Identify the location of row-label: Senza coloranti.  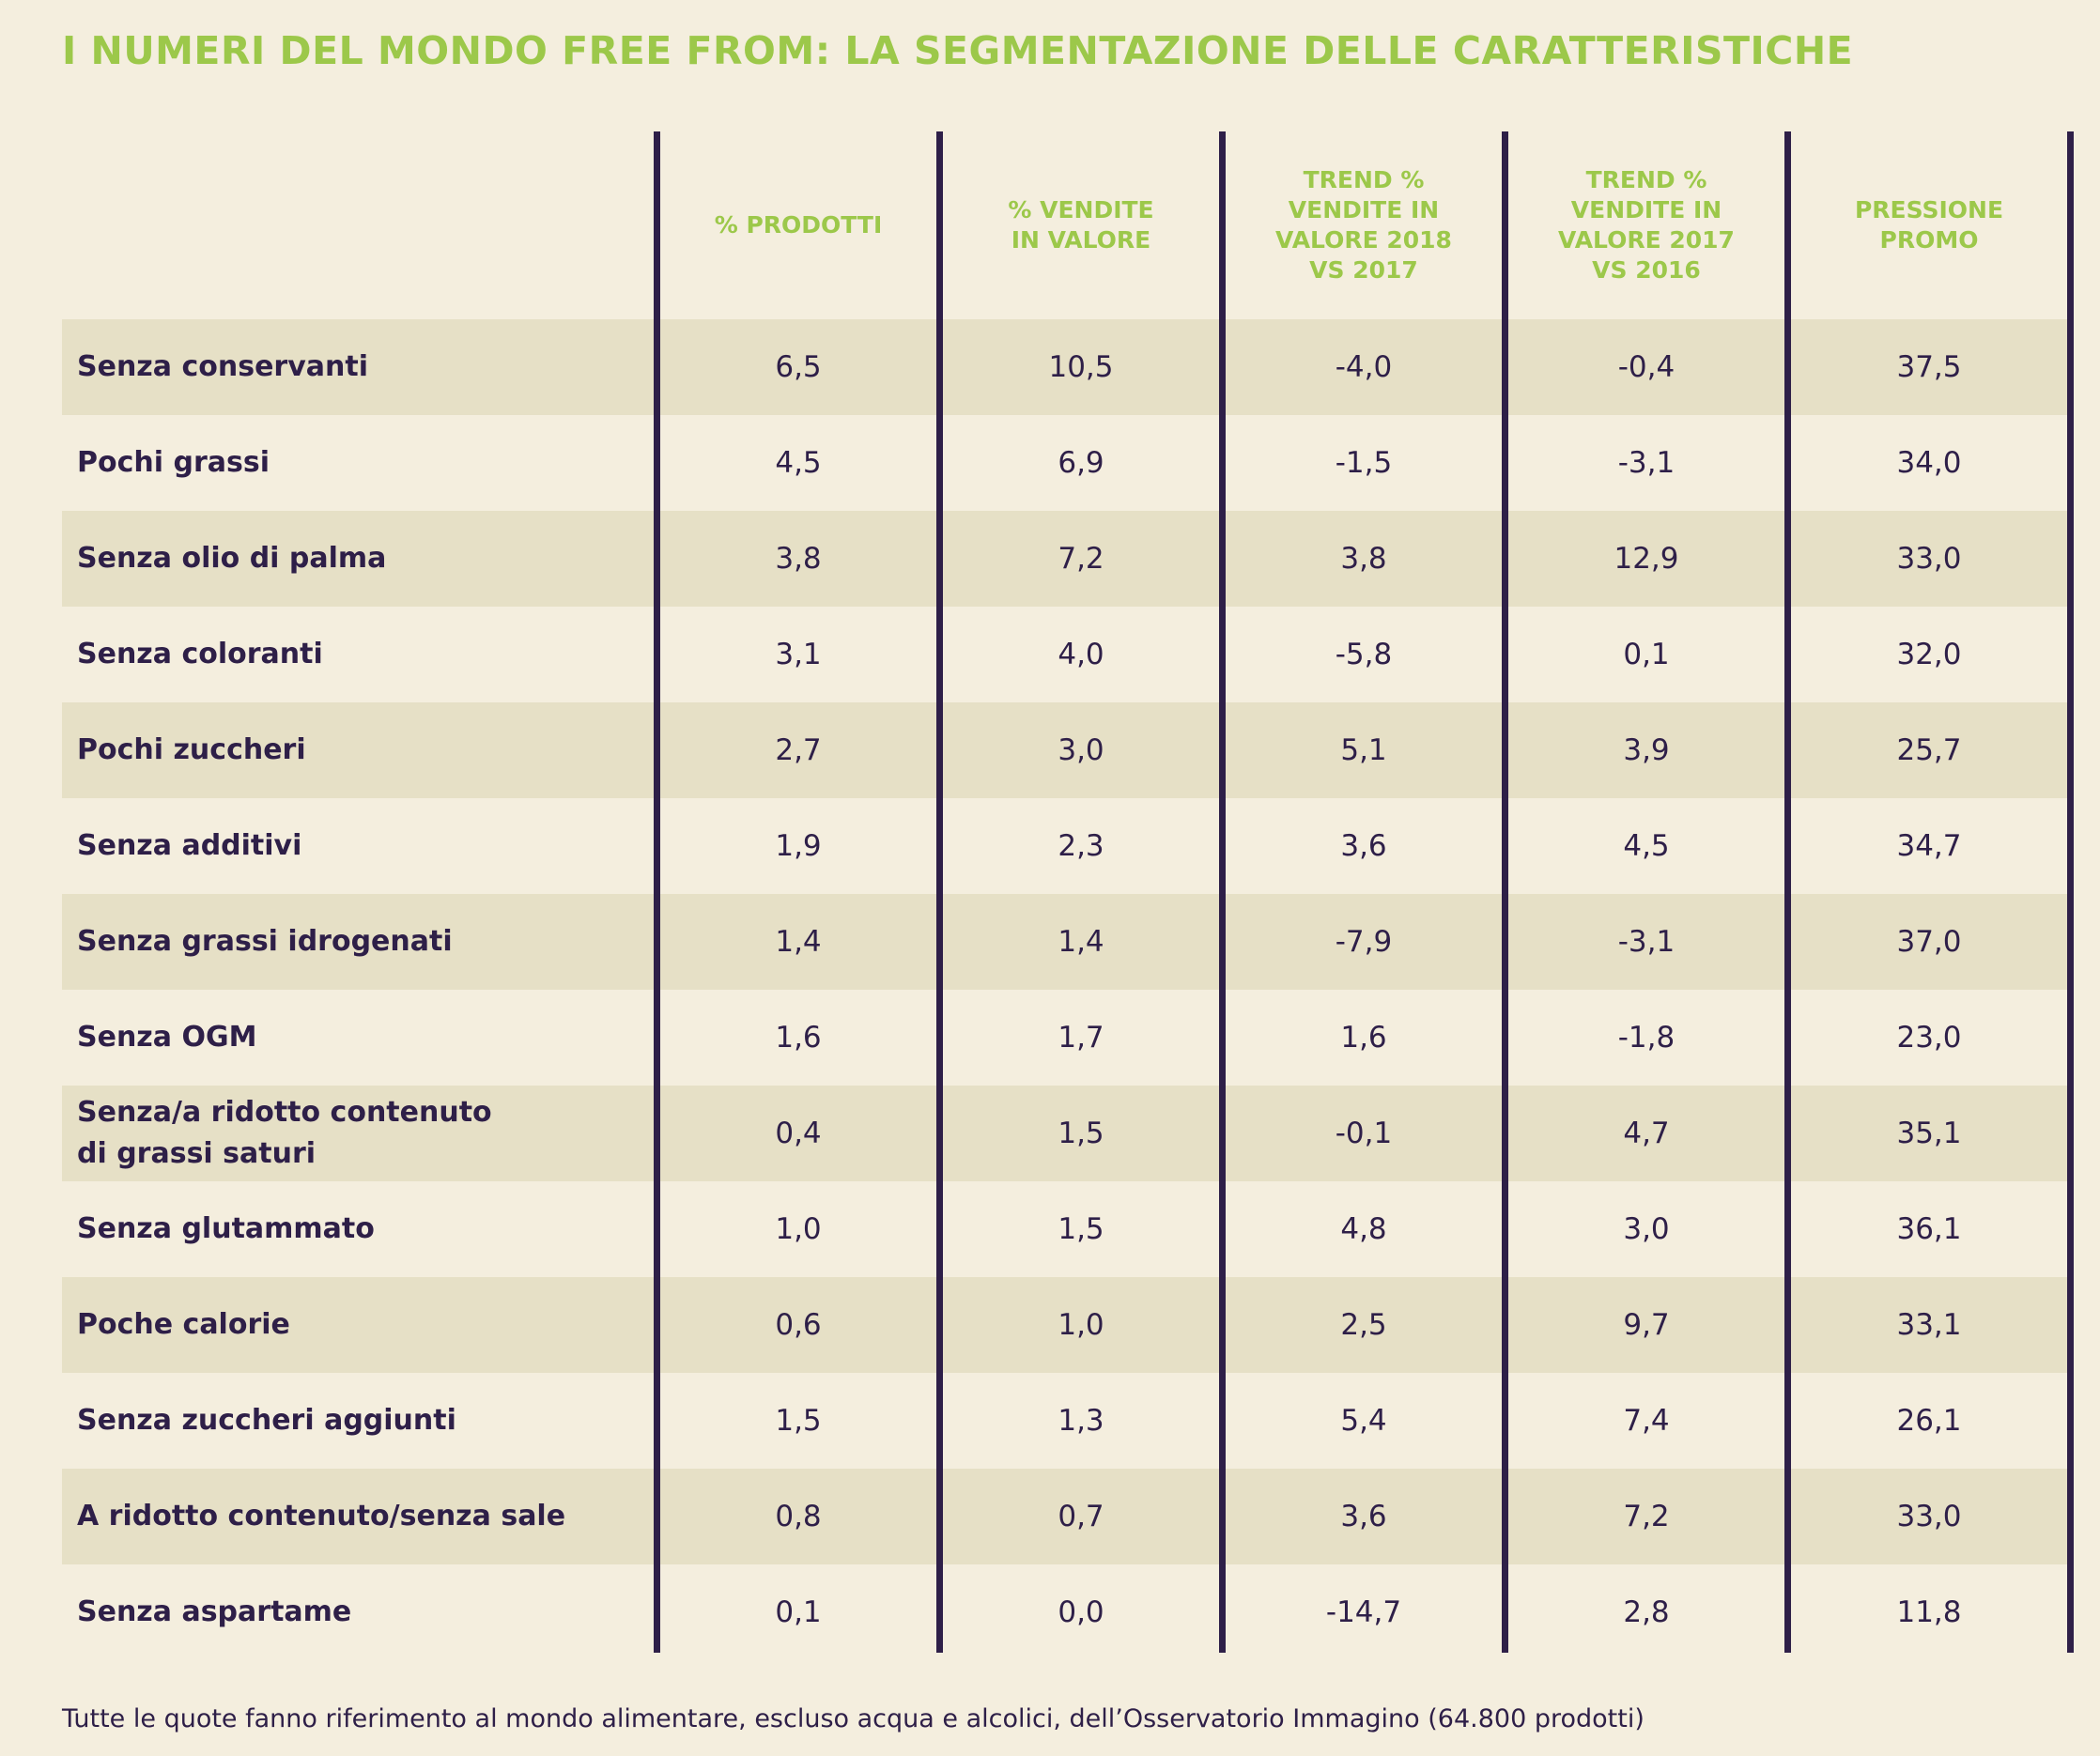
(200, 654).